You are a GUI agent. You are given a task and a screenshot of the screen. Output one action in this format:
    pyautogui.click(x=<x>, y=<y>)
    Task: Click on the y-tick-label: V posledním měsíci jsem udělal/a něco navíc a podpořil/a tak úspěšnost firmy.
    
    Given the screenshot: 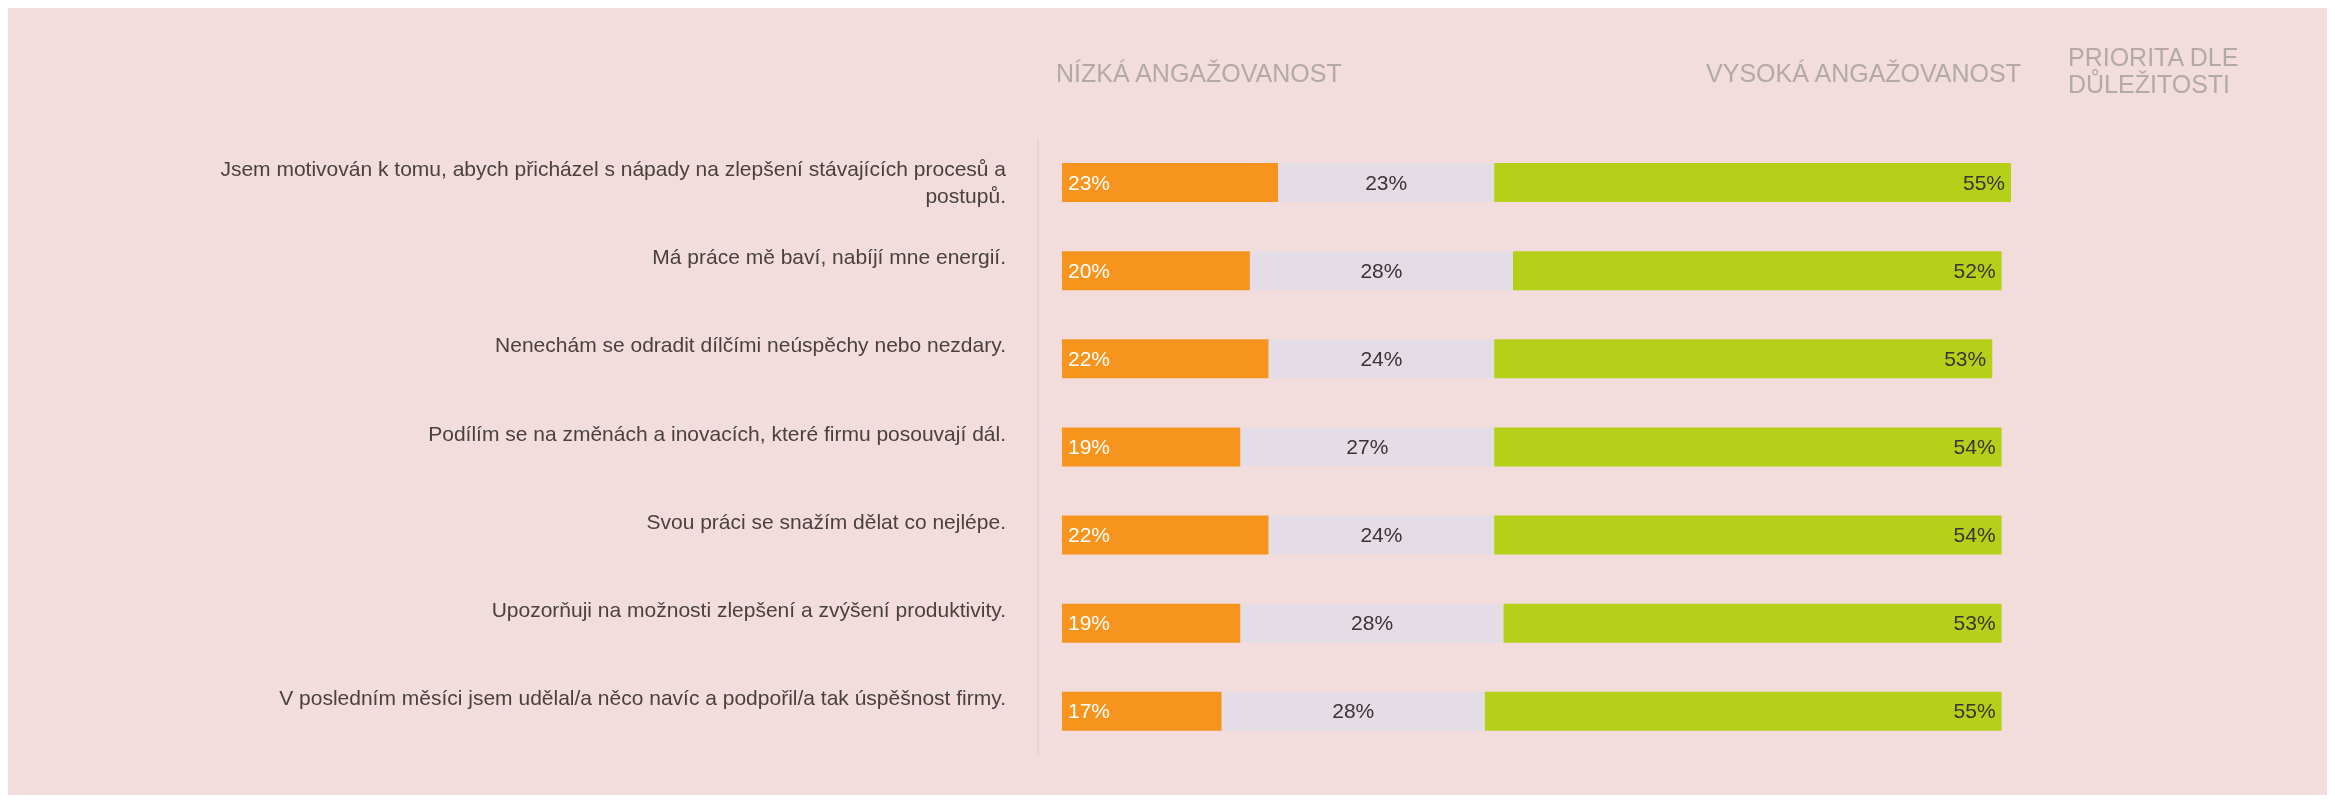 What is the action you would take?
    pyautogui.click(x=642, y=697)
    